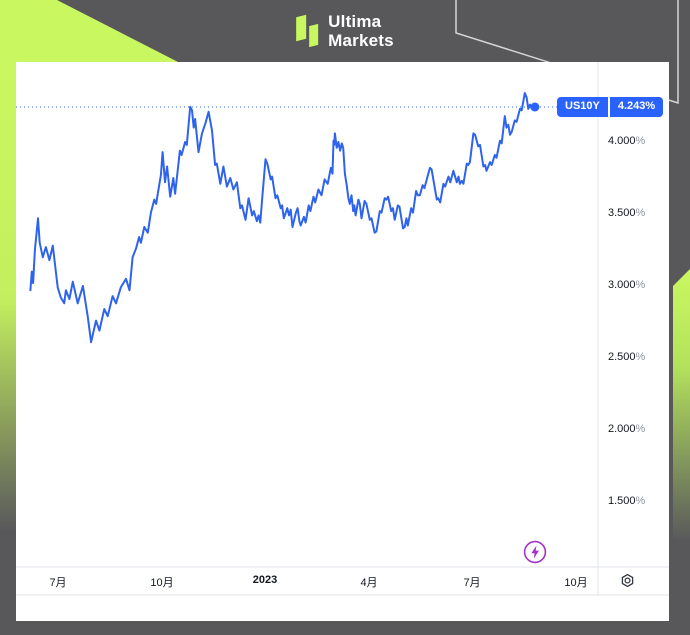 The image size is (690, 635). Describe the element at coordinates (622, 429) in the screenshot. I see `y-tick-value: 2.000` at that location.